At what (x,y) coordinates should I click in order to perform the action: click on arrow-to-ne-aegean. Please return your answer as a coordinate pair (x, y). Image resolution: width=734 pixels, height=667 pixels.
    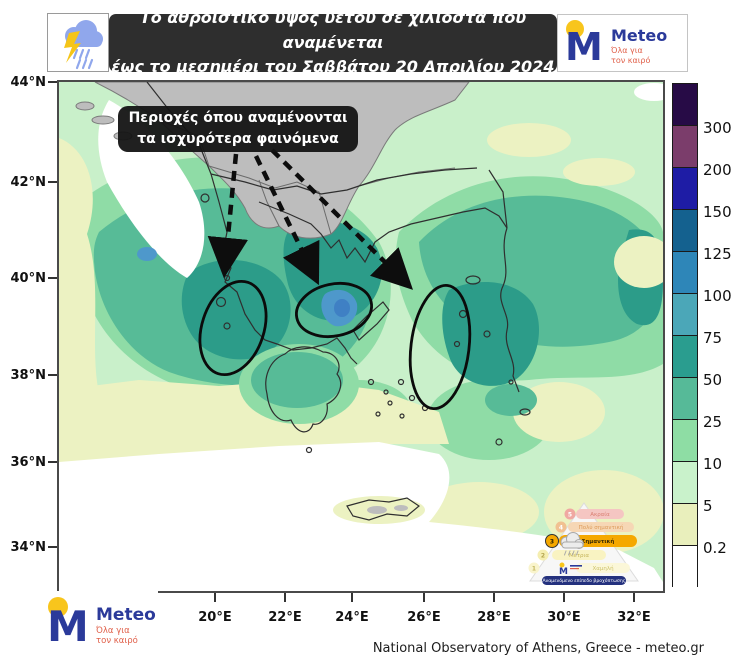
    Looking at the image, I should click on (341, 219).